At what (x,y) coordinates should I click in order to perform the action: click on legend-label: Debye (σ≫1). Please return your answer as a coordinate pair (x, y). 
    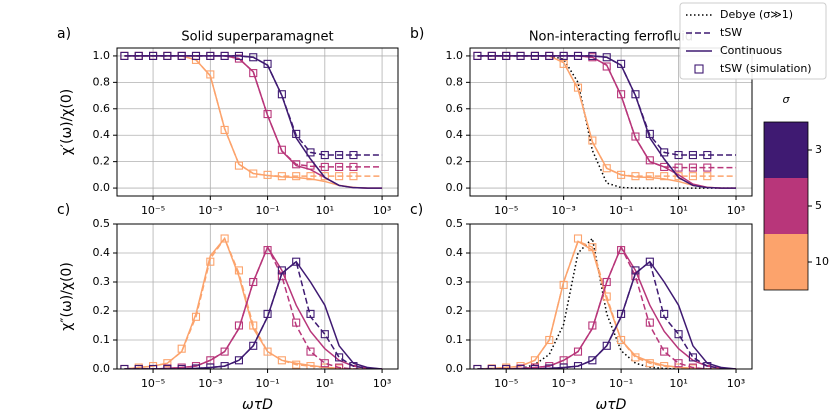
    Looking at the image, I should click on (756, 14).